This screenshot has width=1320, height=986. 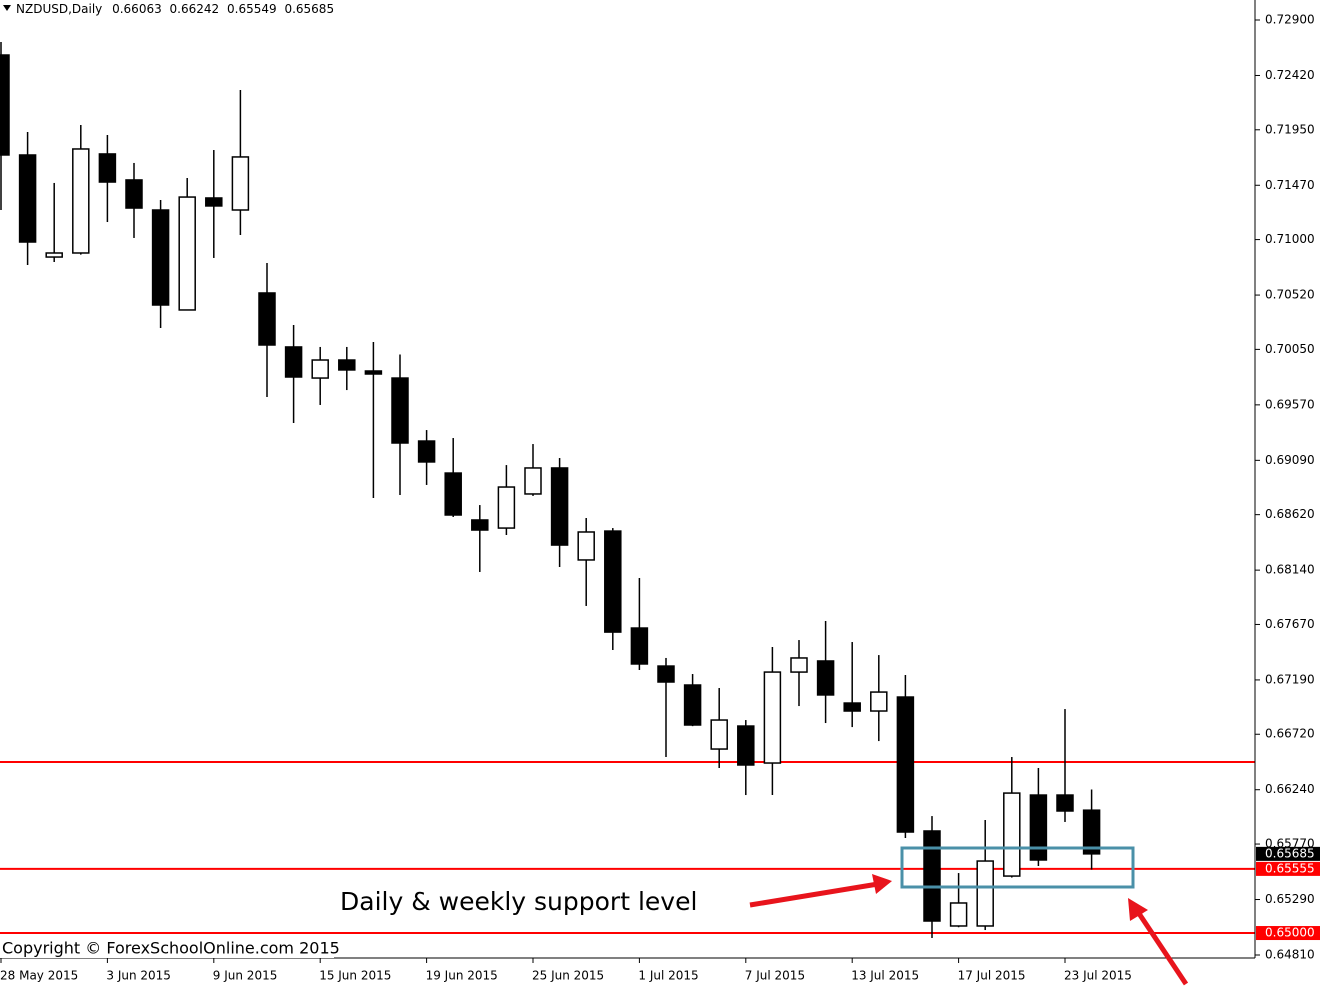 What do you see at coordinates (171, 948) in the screenshot?
I see `copyright: Copyright © ForexSchoolOnline.com 2015` at bounding box center [171, 948].